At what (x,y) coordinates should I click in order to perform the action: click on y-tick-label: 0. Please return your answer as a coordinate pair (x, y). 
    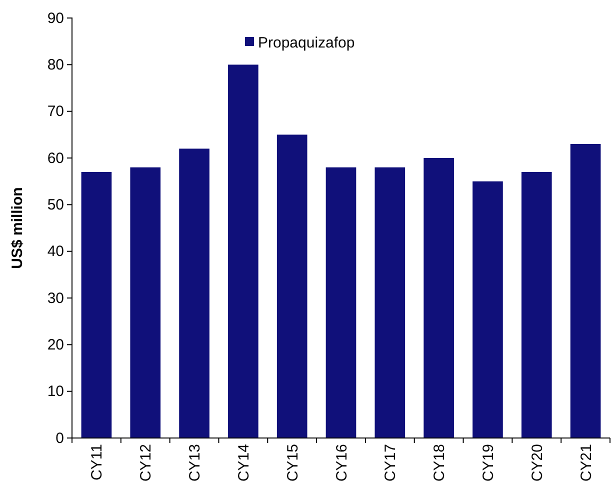
    Looking at the image, I should click on (60, 438).